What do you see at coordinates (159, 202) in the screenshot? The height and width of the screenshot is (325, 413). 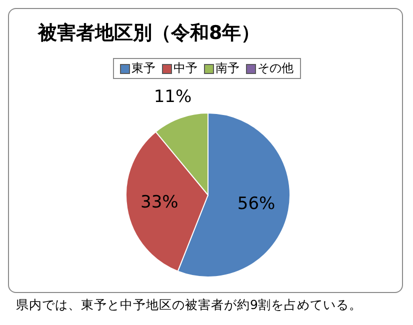 I see `data-label: 33%` at bounding box center [159, 202].